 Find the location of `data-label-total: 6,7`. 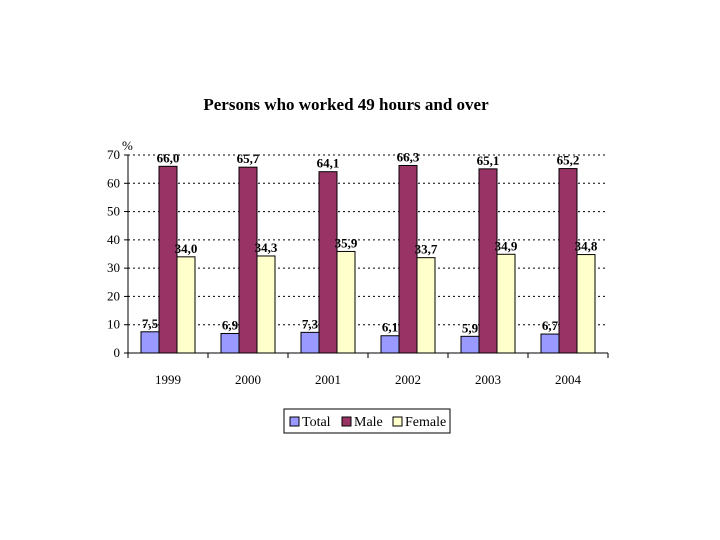

data-label-total: 6,7 is located at coordinates (550, 325).